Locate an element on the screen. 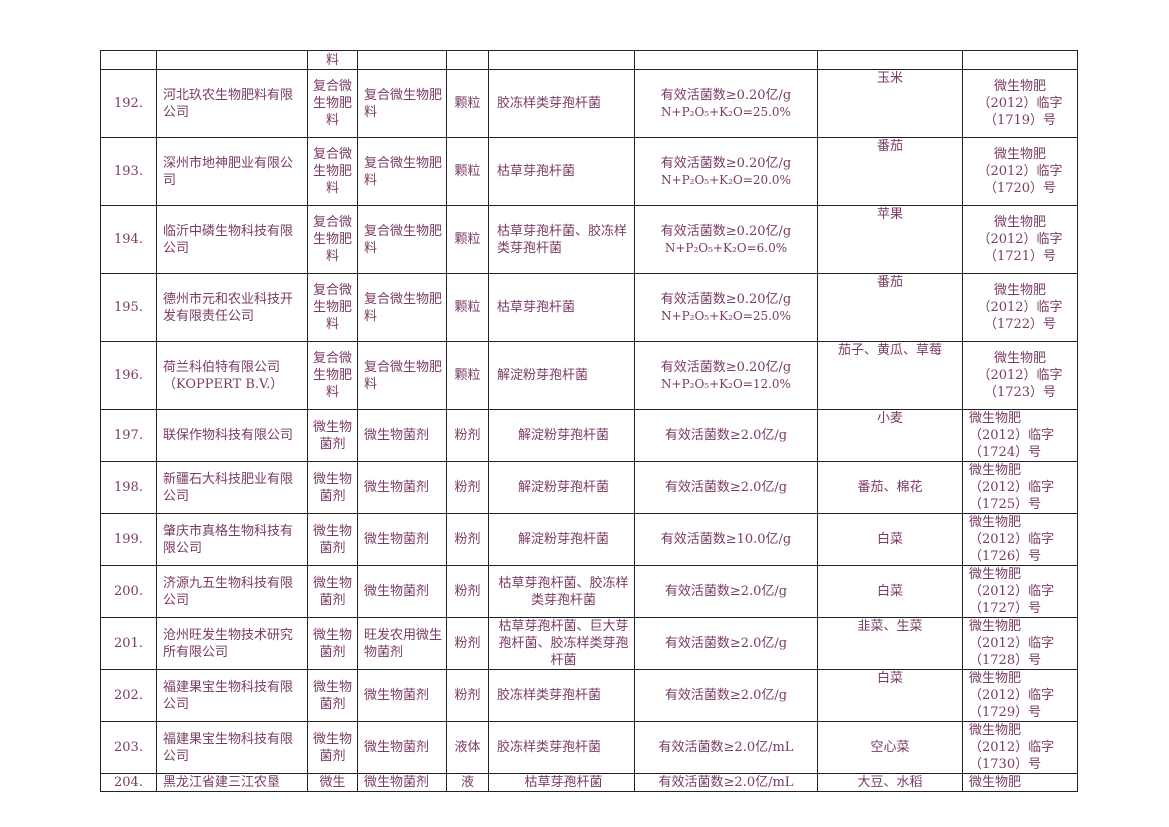 This screenshot has width=1169, height=827. company-name: 联保作物科技有限公司 is located at coordinates (228, 435).